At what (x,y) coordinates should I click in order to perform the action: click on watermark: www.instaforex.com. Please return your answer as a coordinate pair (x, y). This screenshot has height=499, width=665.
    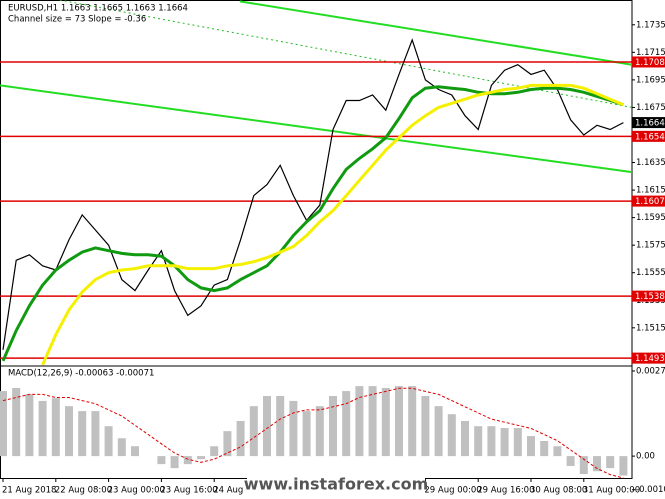
    Looking at the image, I should click on (336, 484).